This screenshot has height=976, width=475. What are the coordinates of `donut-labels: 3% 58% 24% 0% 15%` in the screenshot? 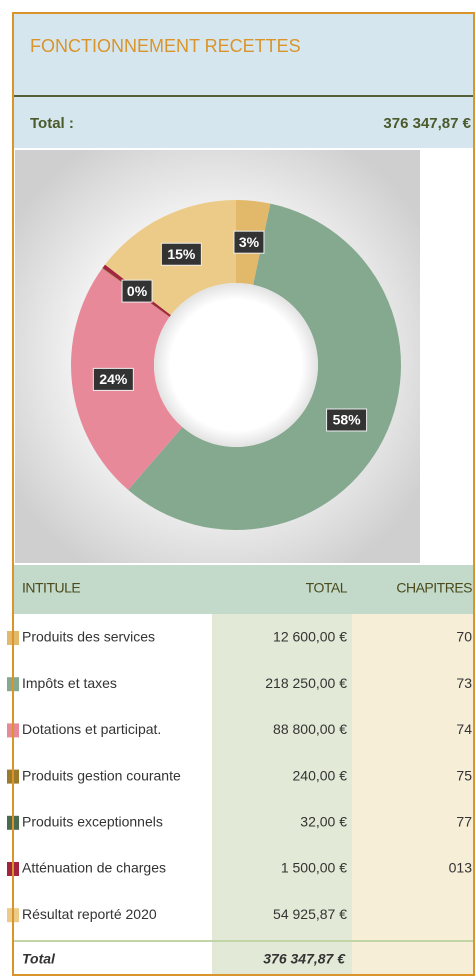 It's located at (230, 331).